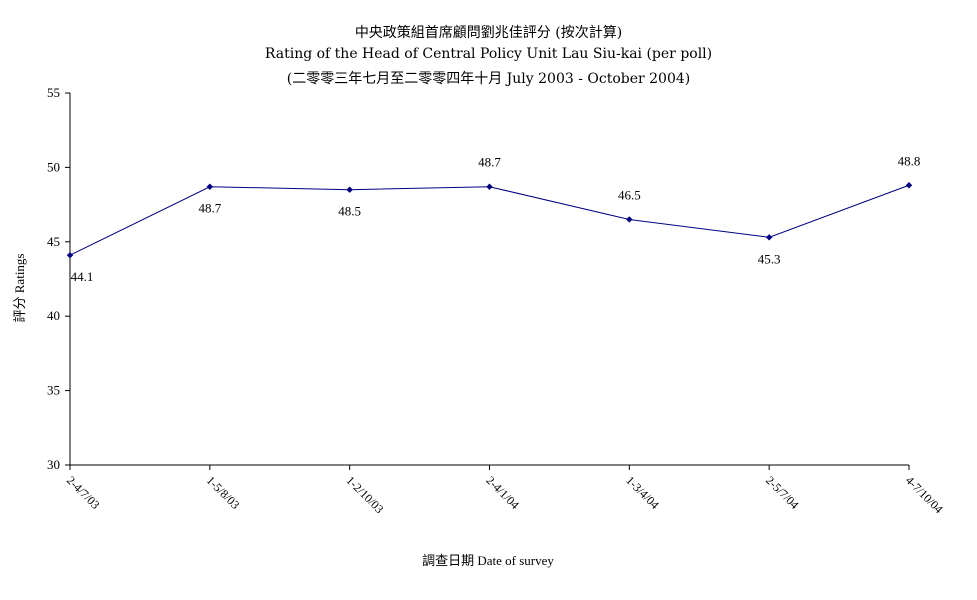 The width and height of the screenshot is (977, 600). What do you see at coordinates (53, 166) in the screenshot?
I see `y-tick-label: 50` at bounding box center [53, 166].